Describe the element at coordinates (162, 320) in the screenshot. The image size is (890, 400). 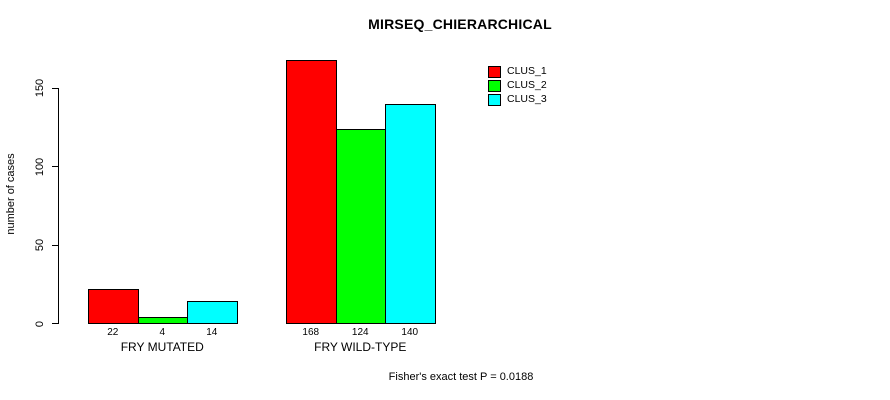
I see `bar-clus-2-fry-mutated` at that location.